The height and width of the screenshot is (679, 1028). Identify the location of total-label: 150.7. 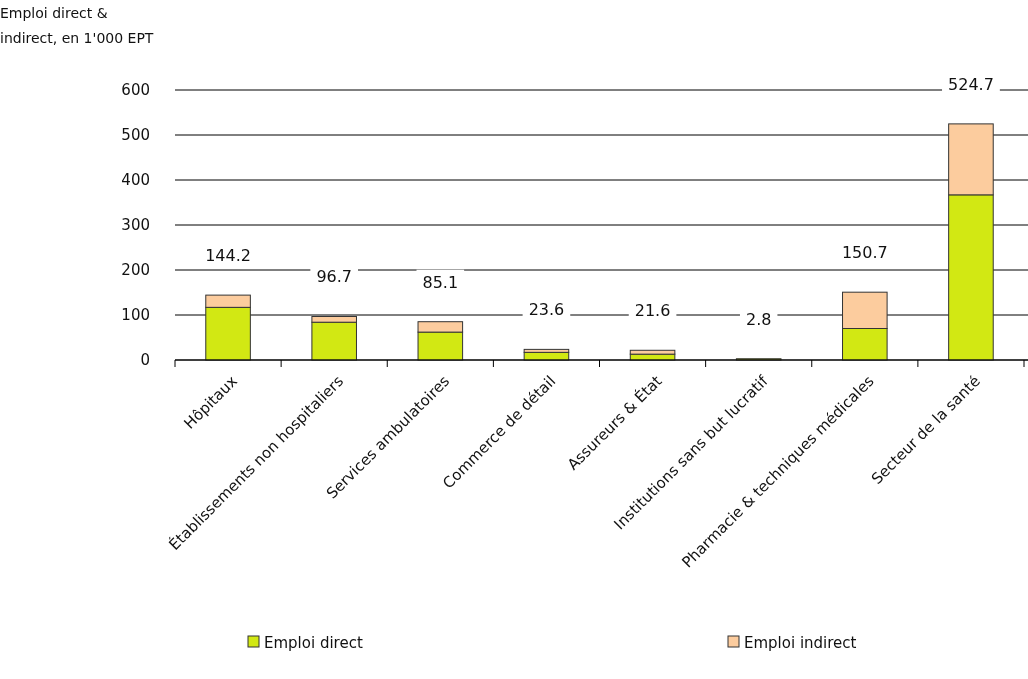
(864, 253).